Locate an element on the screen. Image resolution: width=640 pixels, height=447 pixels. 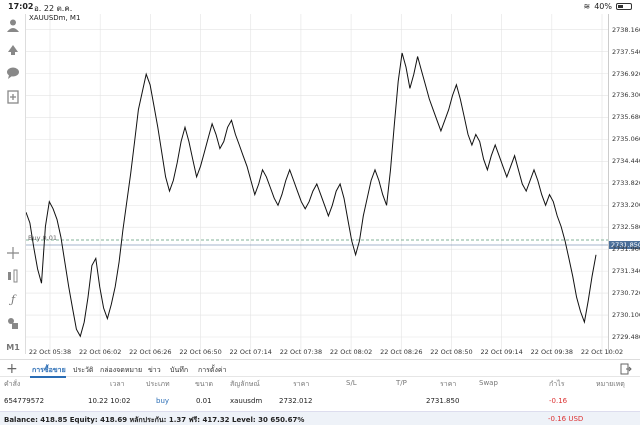
time-tick-label: 22 Oct 10:02 is located at coordinates (602, 352).